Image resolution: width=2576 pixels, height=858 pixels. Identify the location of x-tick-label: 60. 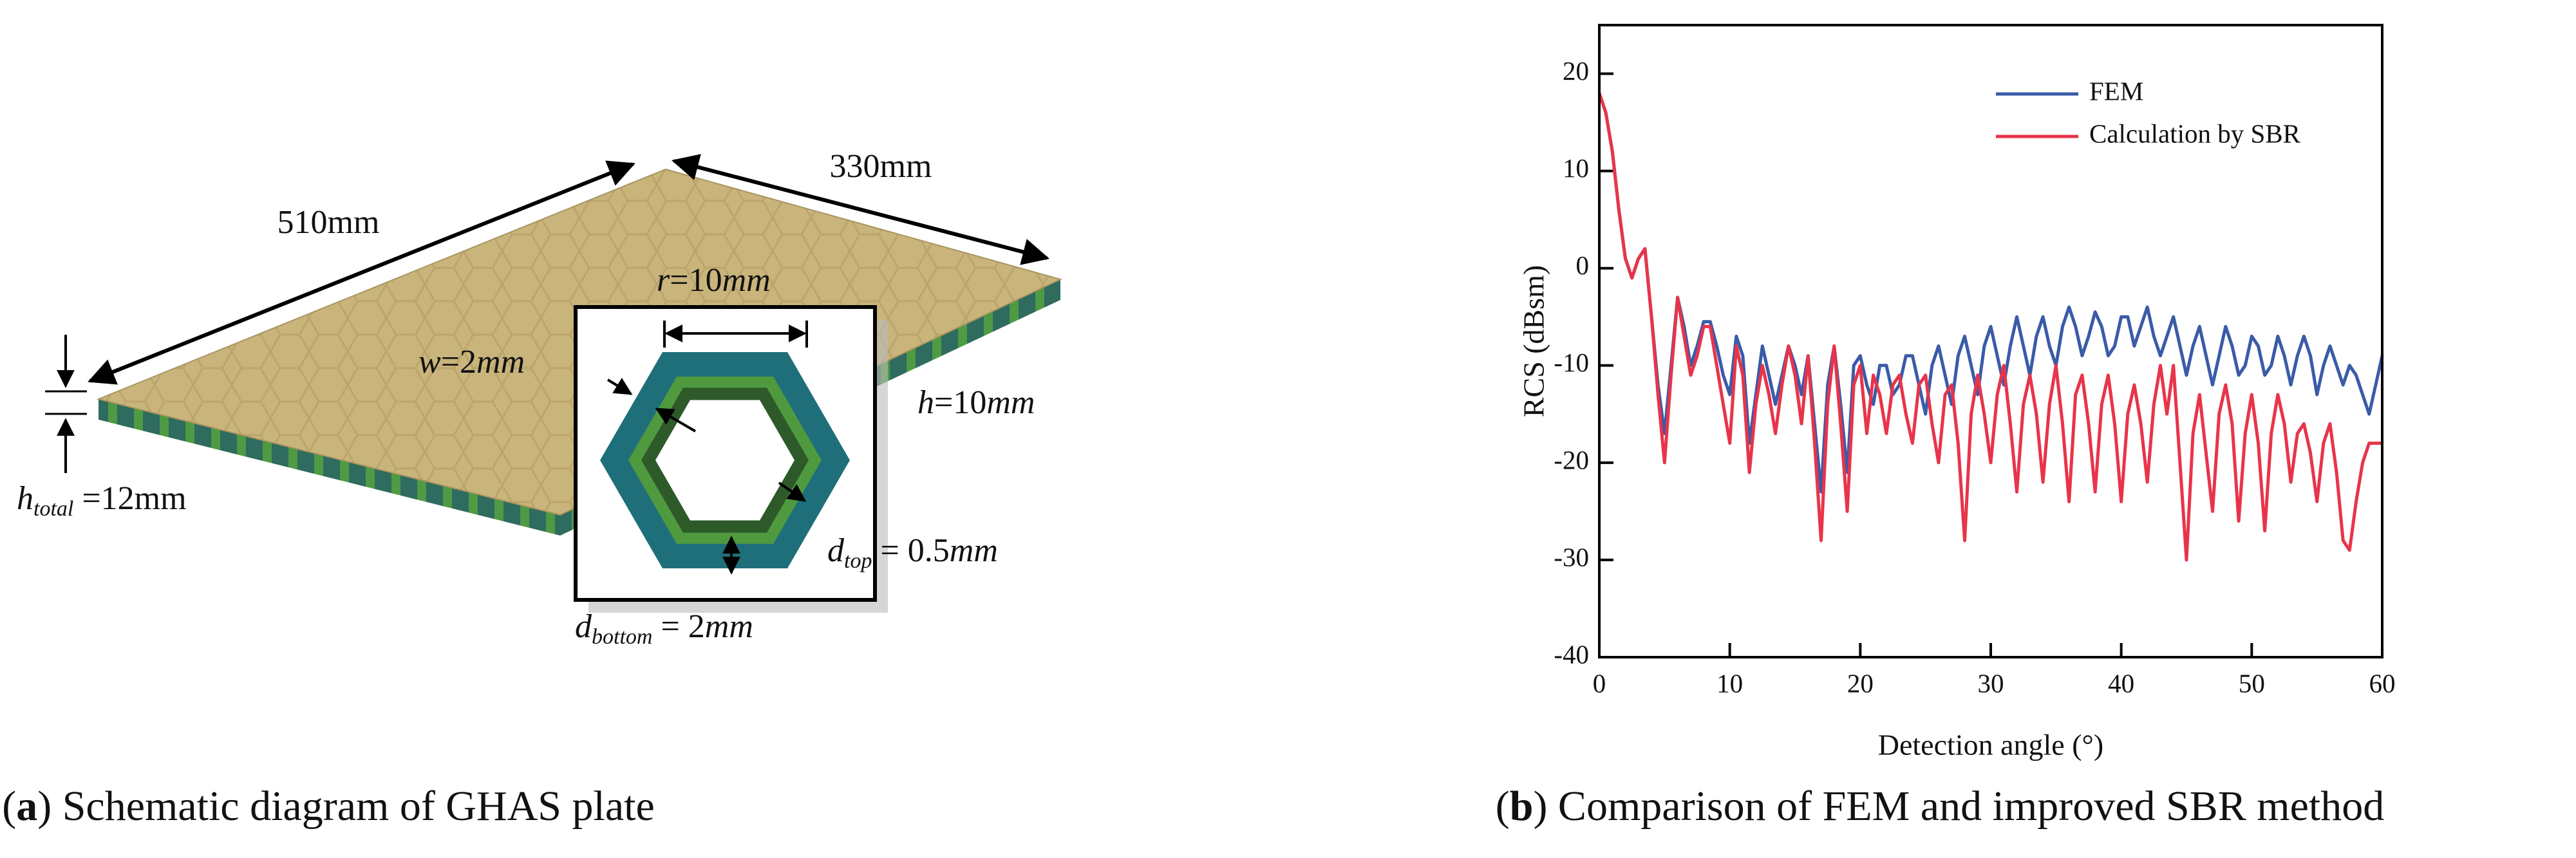
(2382, 683).